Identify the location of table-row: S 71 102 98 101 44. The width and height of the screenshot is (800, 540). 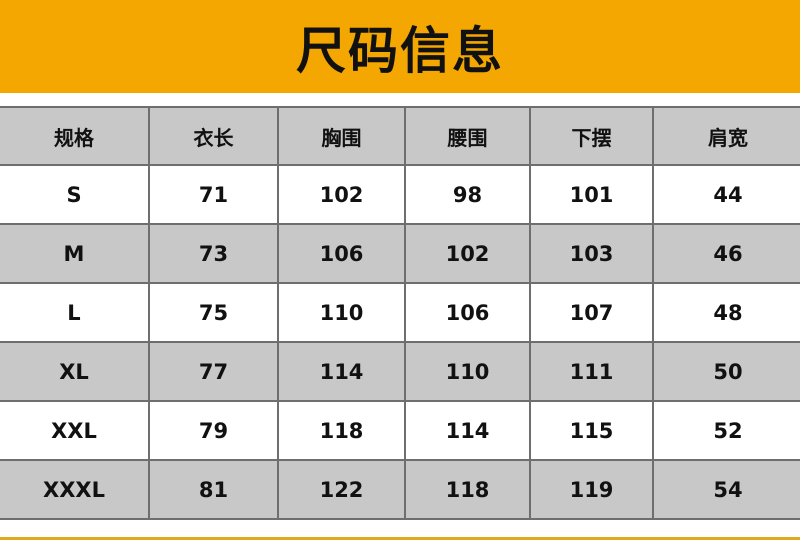
(400, 194).